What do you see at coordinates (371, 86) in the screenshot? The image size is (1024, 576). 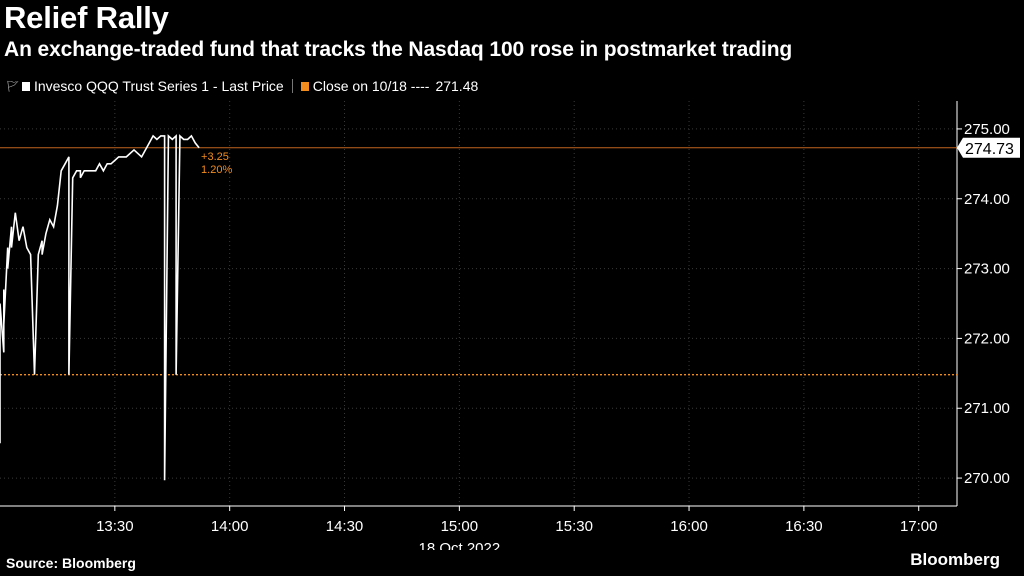 I see `legend-label-close: Close on 10/18 ----` at bounding box center [371, 86].